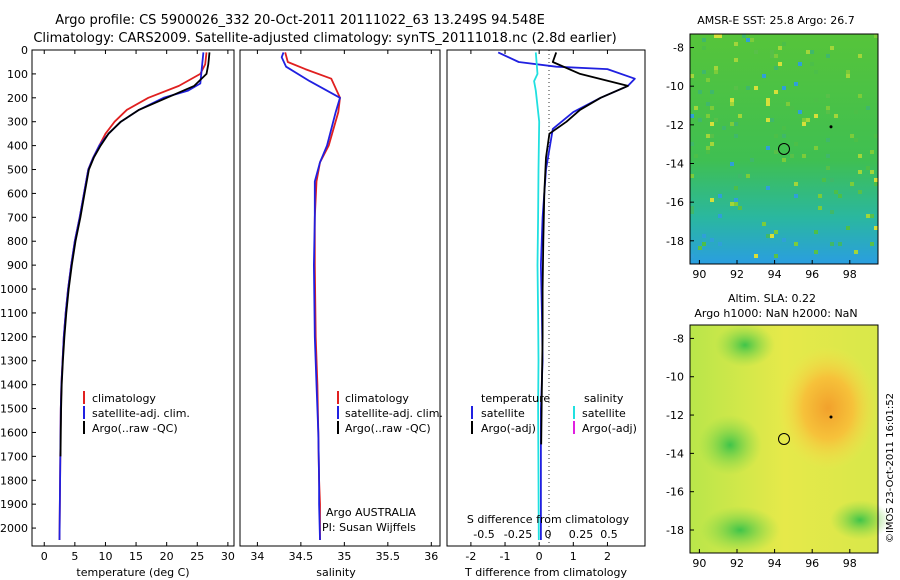 This screenshot has height=580, width=900. I want to click on argo-position-marker, so click(784, 439).